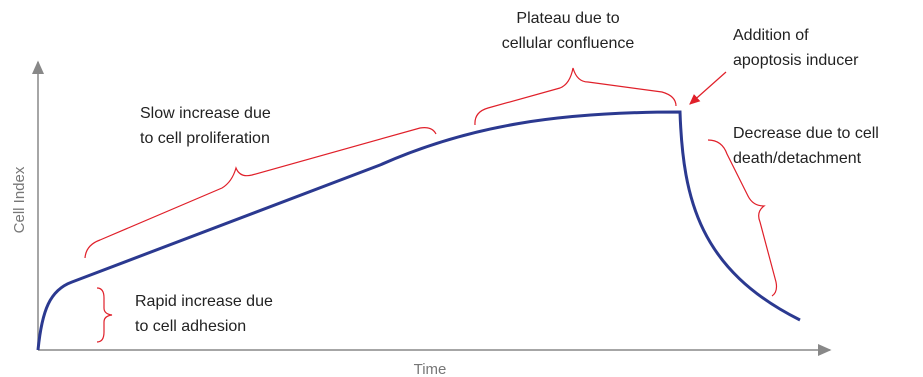 This screenshot has width=923, height=377. Describe the element at coordinates (796, 60) in the screenshot. I see `annotation-line: apoptosis inducer` at that location.